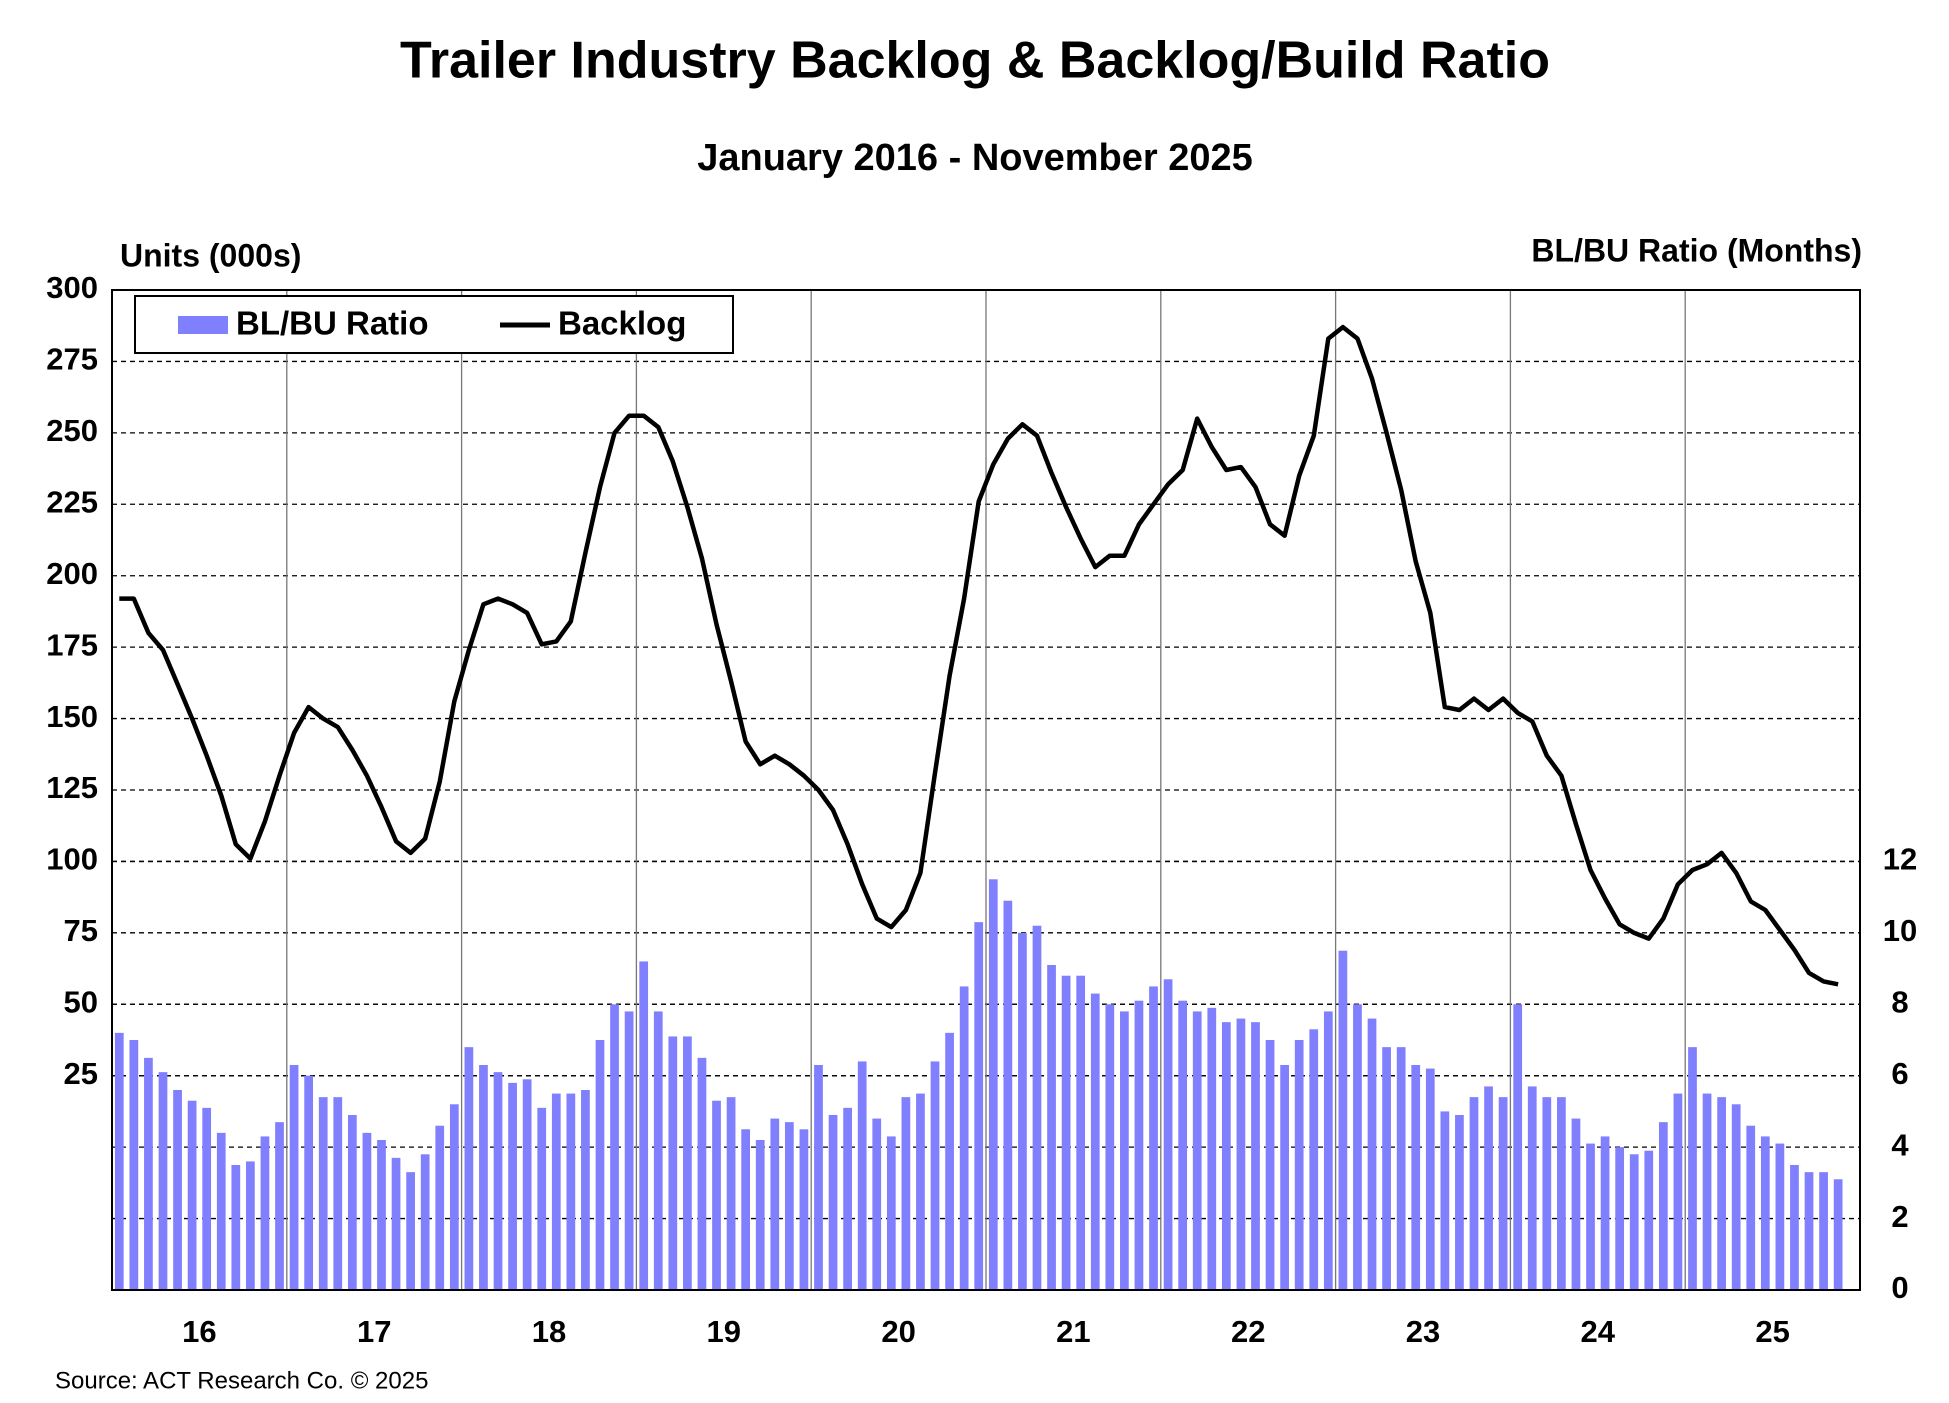  Describe the element at coordinates (81, 1073) in the screenshot. I see `y-tick-label: 25` at that location.